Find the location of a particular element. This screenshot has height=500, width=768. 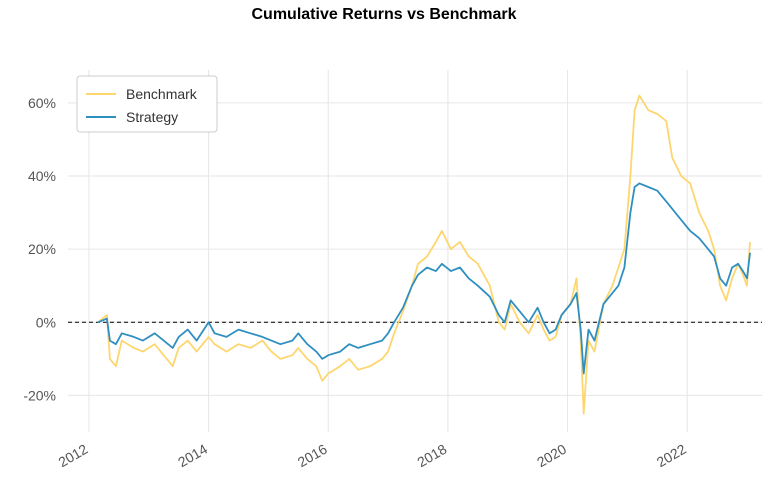

x-tick-label: 2014 is located at coordinates (192, 456).